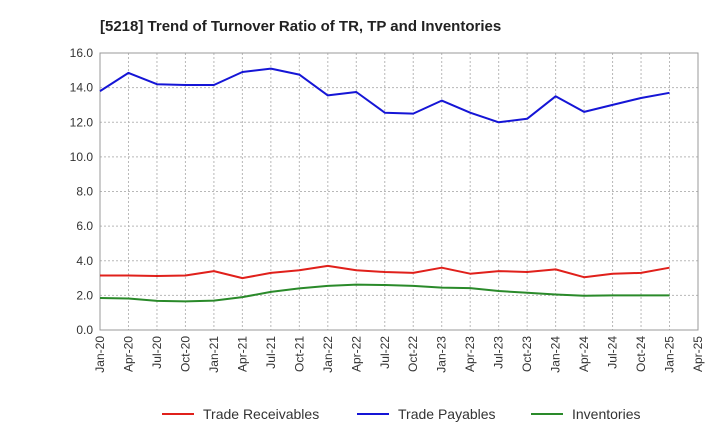 This screenshot has height=440, width=720. What do you see at coordinates (470, 354) in the screenshot?
I see `x-tick-label: Apr-23` at bounding box center [470, 354].